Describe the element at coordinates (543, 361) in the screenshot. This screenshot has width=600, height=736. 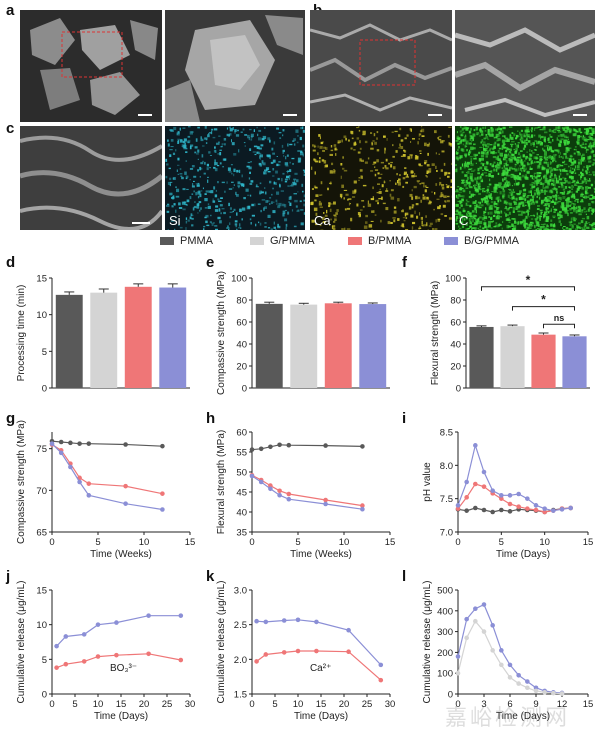
I see `bar` at that location.